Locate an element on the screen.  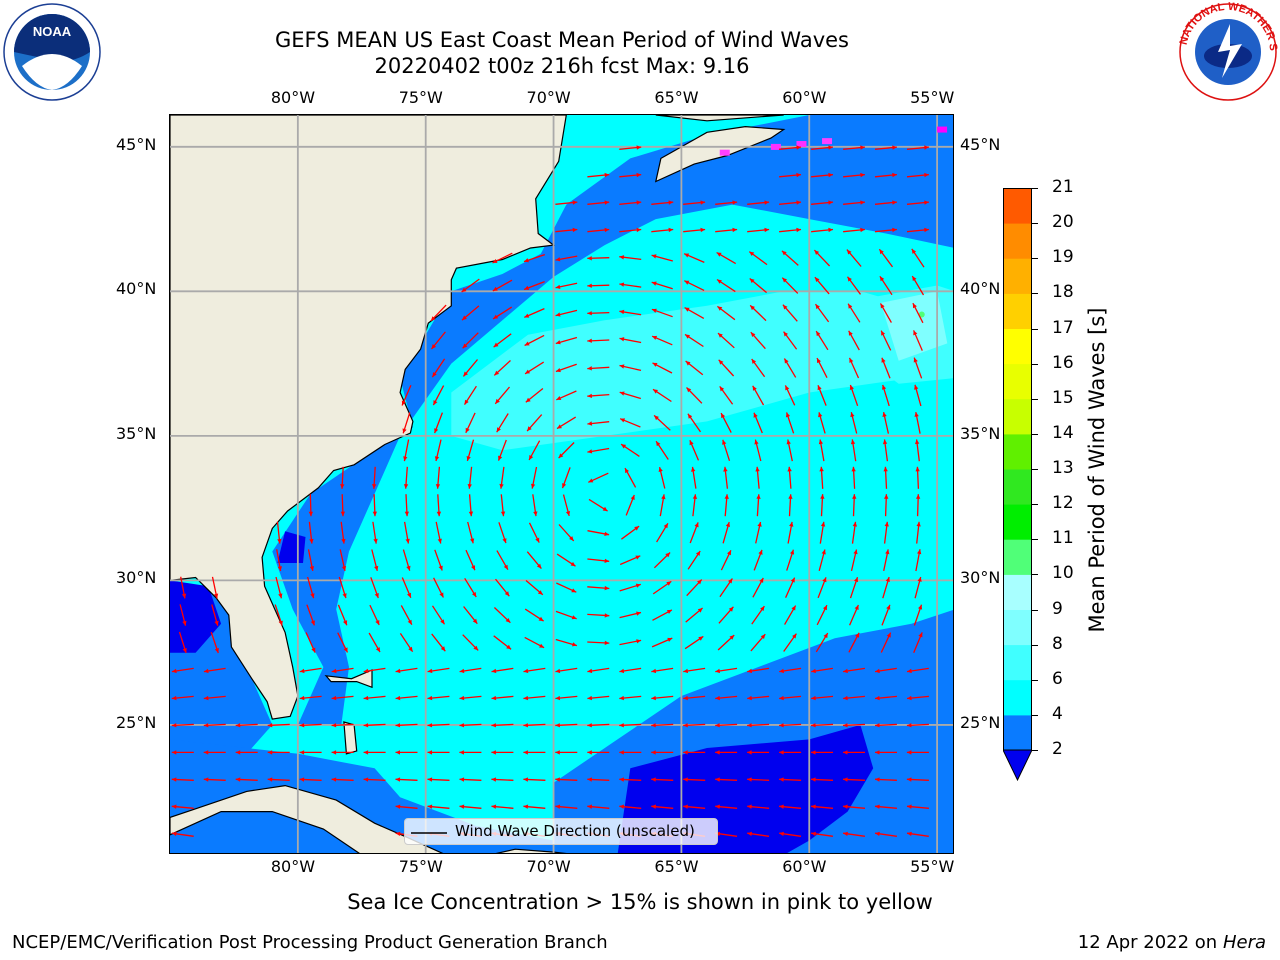
lon-label-top: 55°W is located at coordinates (932, 97).